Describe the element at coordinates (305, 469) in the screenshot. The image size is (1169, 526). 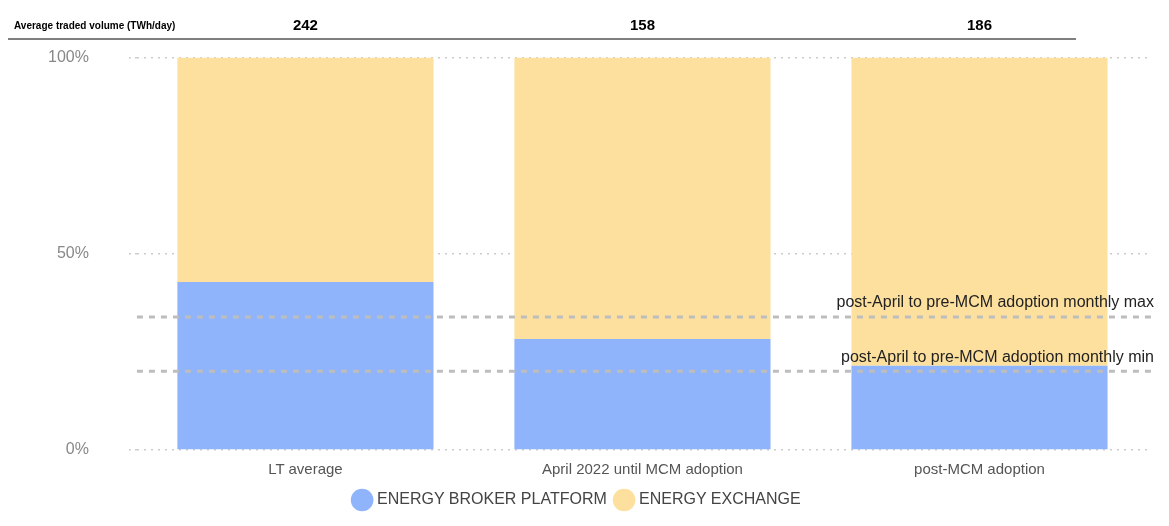
I see `x-tick-label: LT average` at that location.